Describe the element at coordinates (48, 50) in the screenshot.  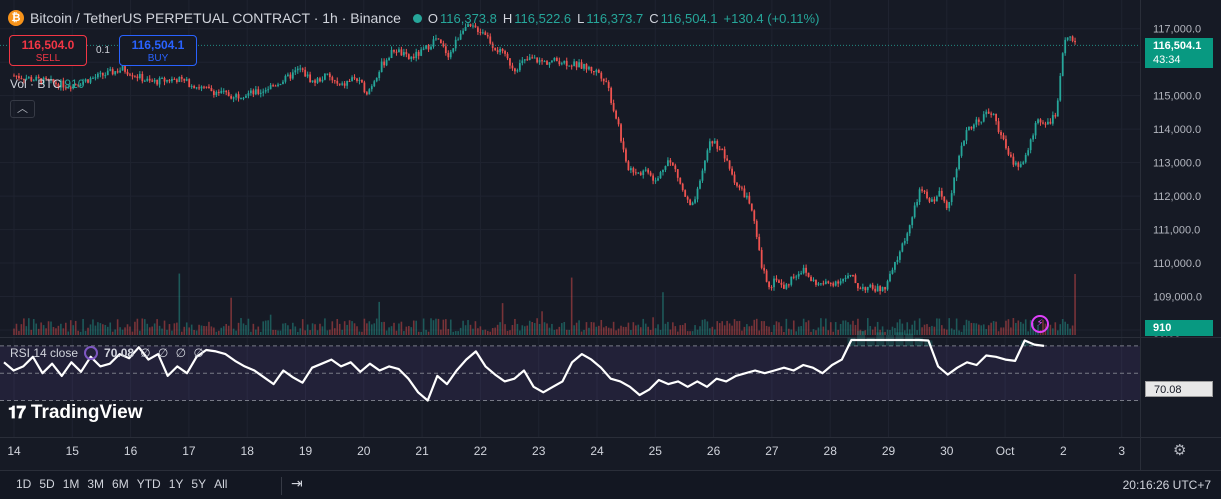
I see `sell-button: 116,504.0 SELL` at that location.